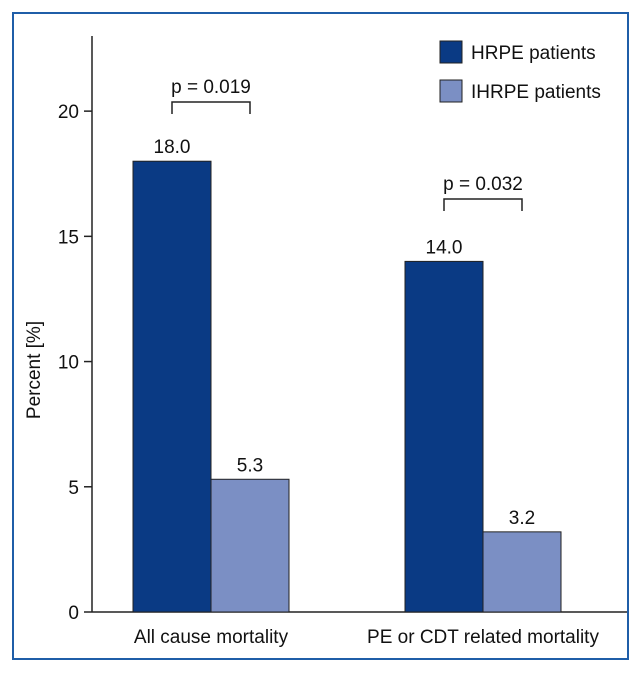 This screenshot has height=677, width=643. Describe the element at coordinates (451, 91) in the screenshot. I see `legend-swatch-ihrpe` at that location.